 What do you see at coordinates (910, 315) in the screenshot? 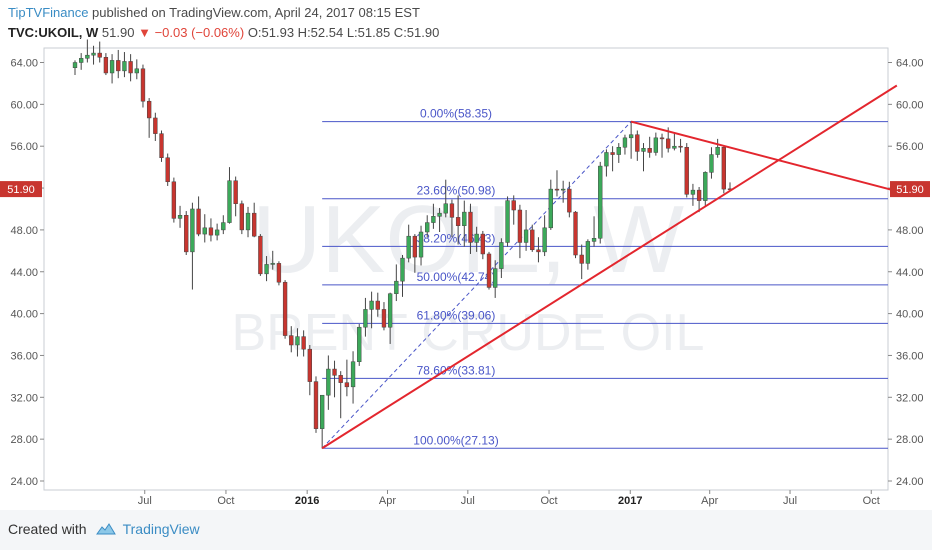
I see `y-tick-label-right: 40.00` at bounding box center [910, 315].